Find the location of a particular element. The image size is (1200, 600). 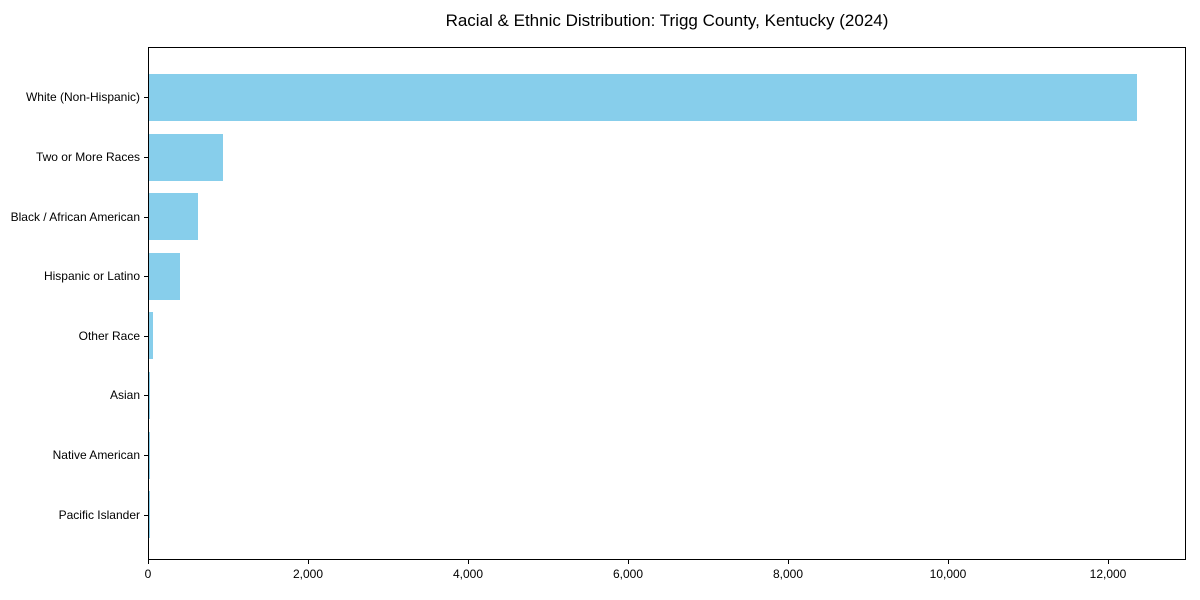

bar-pacific-islander is located at coordinates (149, 515).